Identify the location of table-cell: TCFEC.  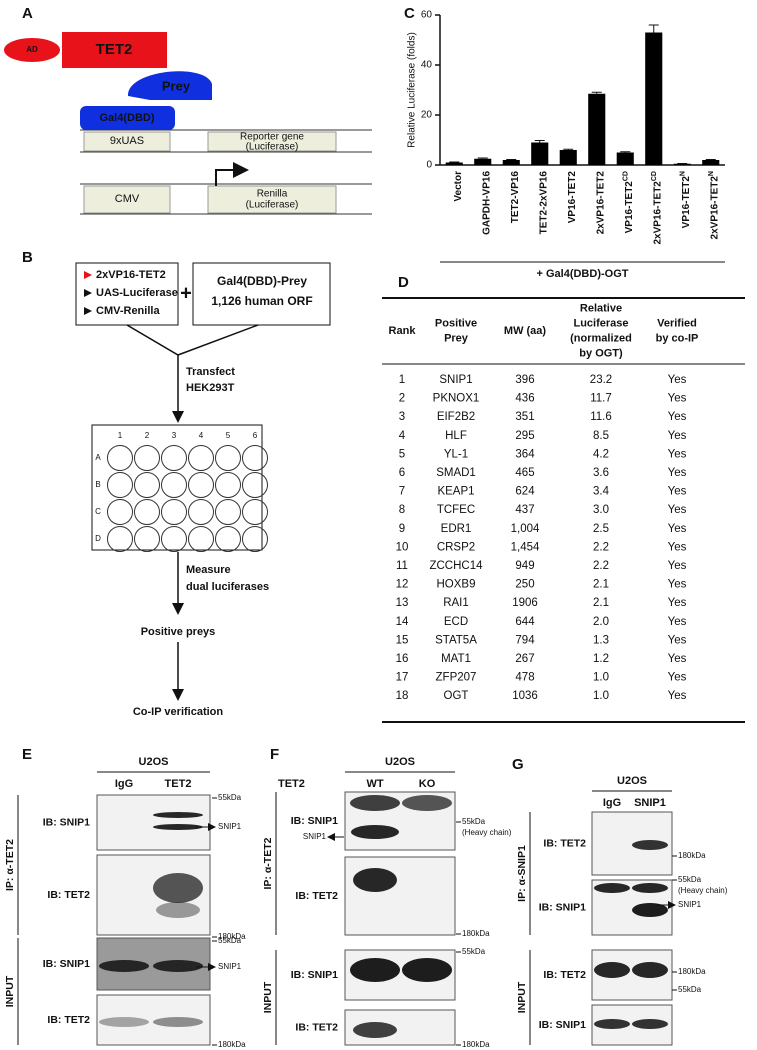
(456, 510).